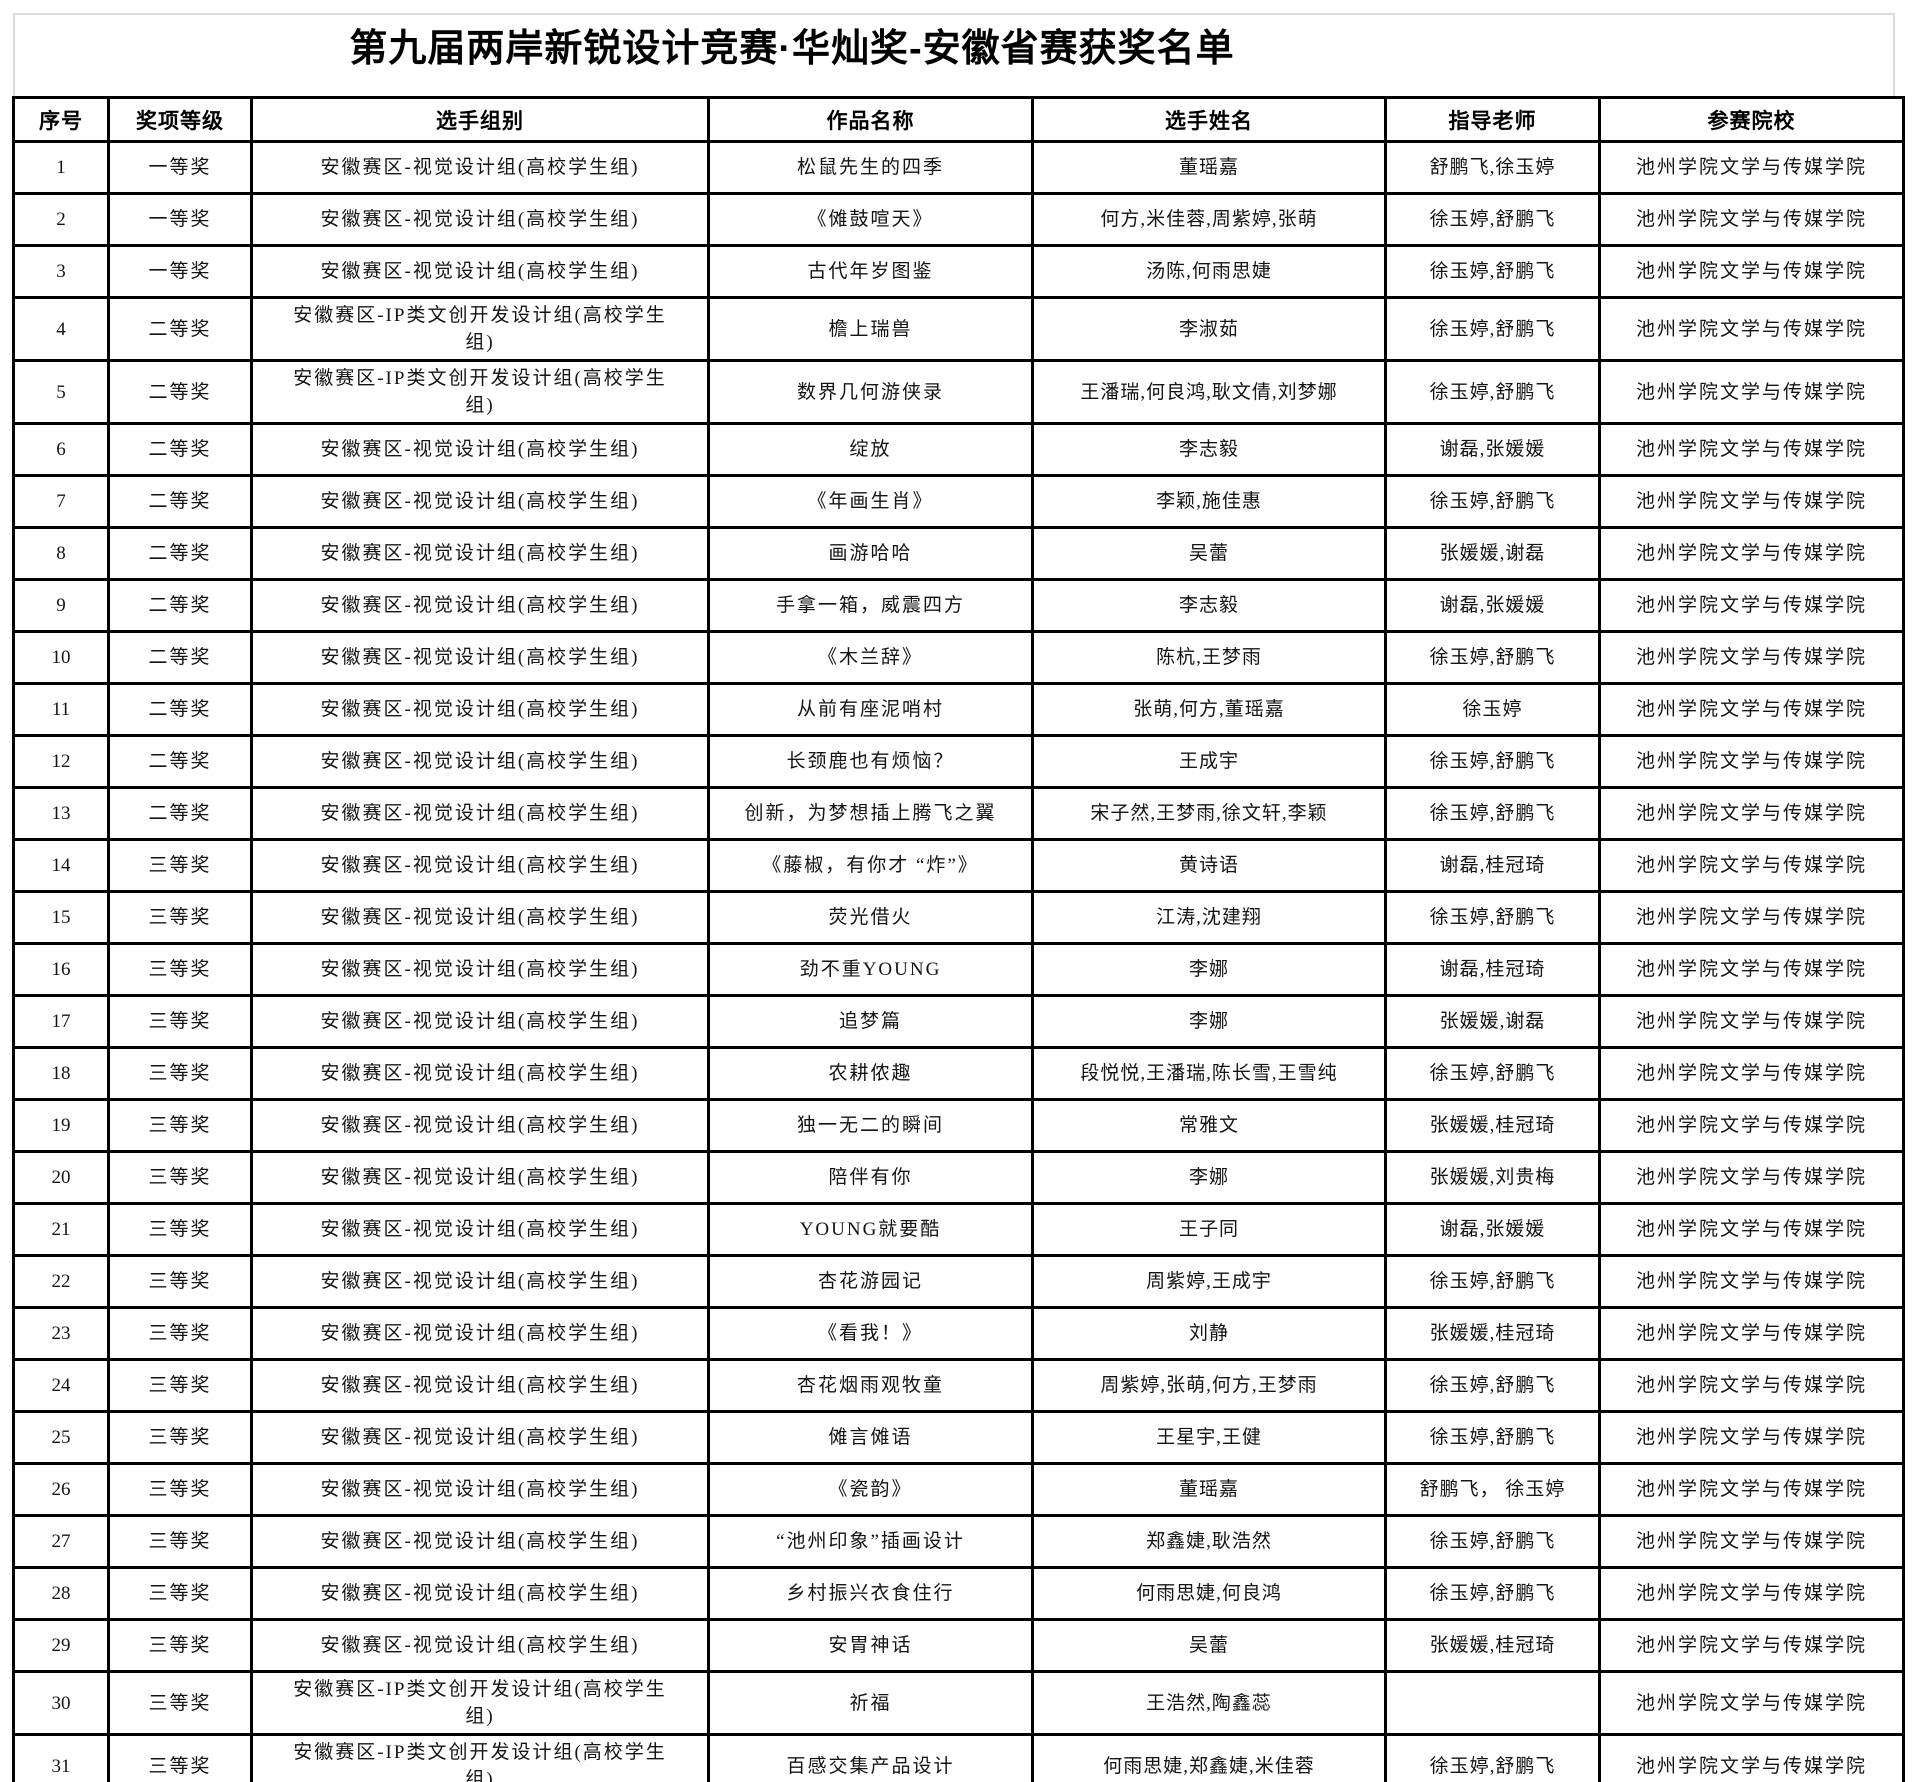 The width and height of the screenshot is (1912, 1782). Describe the element at coordinates (61, 865) in the screenshot. I see `cell-index: 14` at that location.